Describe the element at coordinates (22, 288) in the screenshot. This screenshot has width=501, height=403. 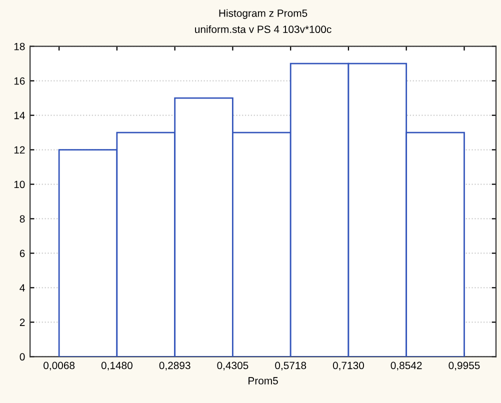
I see `y-tick-label: 4` at that location.